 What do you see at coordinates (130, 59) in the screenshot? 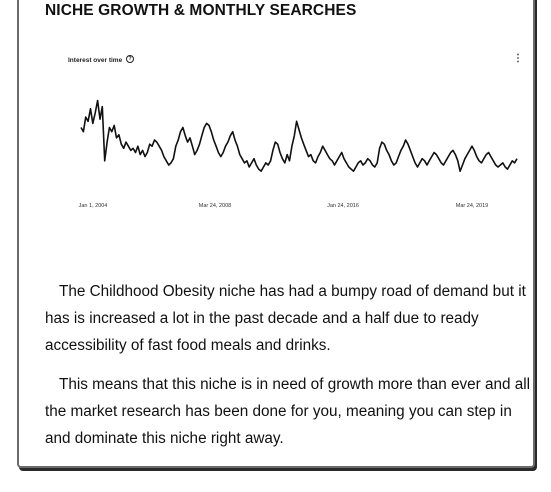
I see `help-circle-icon: ?` at bounding box center [130, 59].